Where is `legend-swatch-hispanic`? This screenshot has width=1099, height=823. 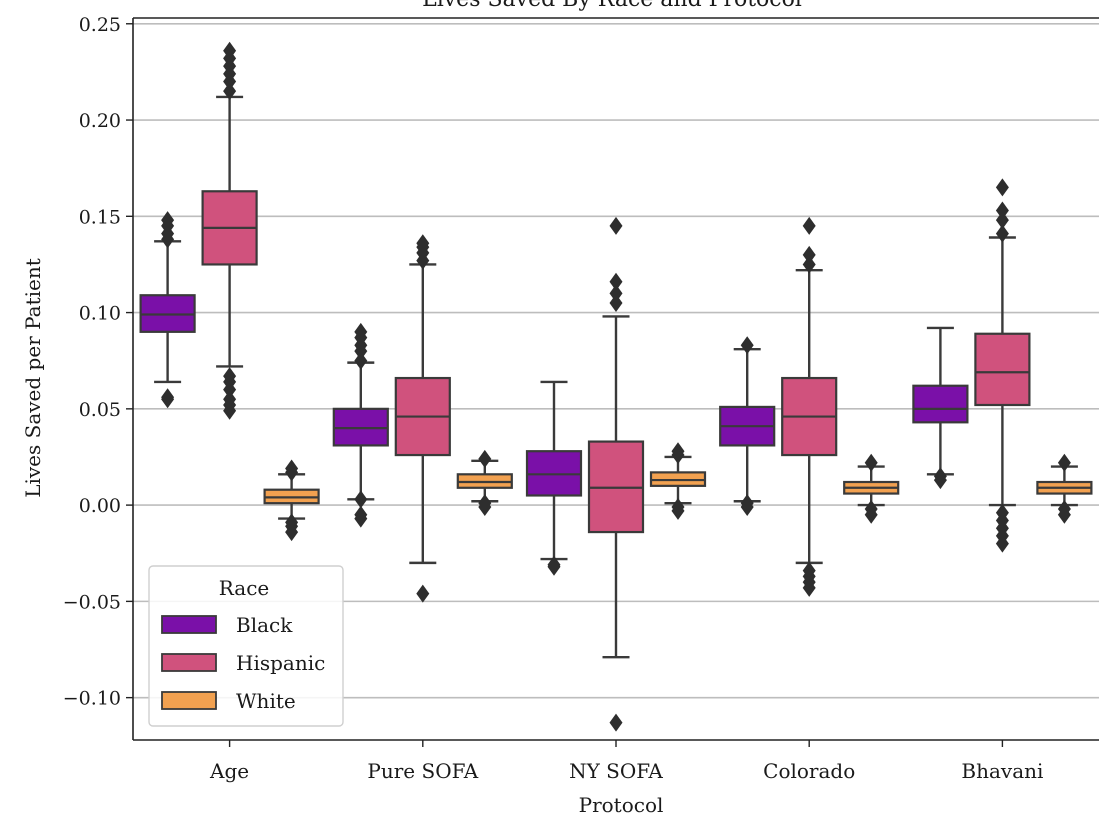 legend-swatch-hispanic is located at coordinates (189, 662).